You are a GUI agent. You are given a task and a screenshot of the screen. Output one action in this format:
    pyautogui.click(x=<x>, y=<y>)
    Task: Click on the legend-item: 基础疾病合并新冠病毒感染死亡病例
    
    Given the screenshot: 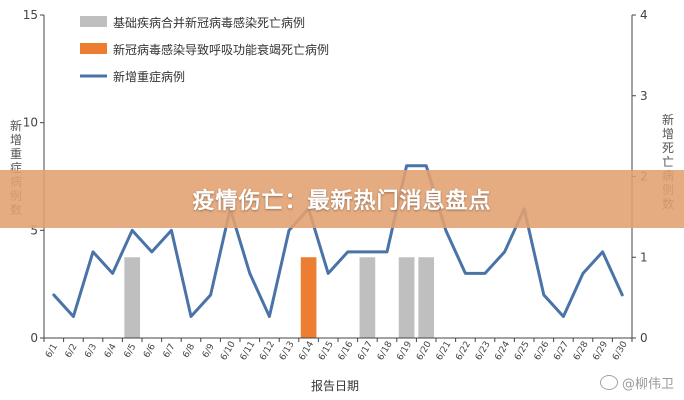 What is the action you would take?
    pyautogui.click(x=192, y=22)
    